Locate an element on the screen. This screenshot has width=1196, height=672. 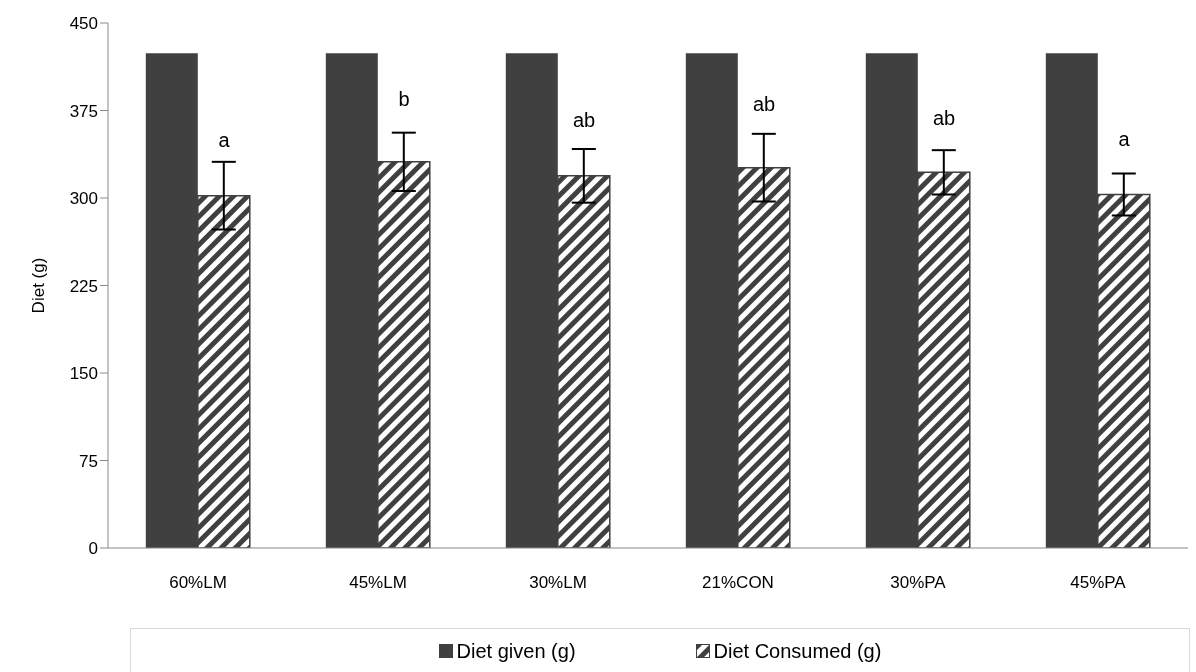
y-tick-label: 0 is located at coordinates (93, 549).